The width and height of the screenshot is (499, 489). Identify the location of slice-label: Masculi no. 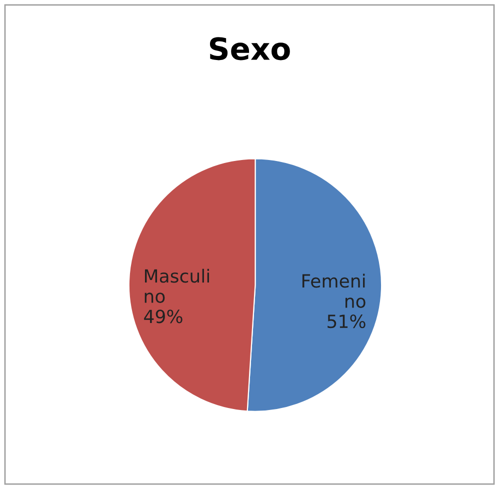
(176, 286).